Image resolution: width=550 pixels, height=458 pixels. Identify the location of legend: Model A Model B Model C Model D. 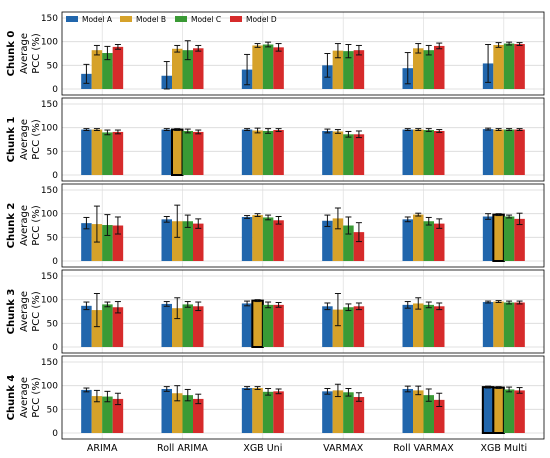
(171, 19).